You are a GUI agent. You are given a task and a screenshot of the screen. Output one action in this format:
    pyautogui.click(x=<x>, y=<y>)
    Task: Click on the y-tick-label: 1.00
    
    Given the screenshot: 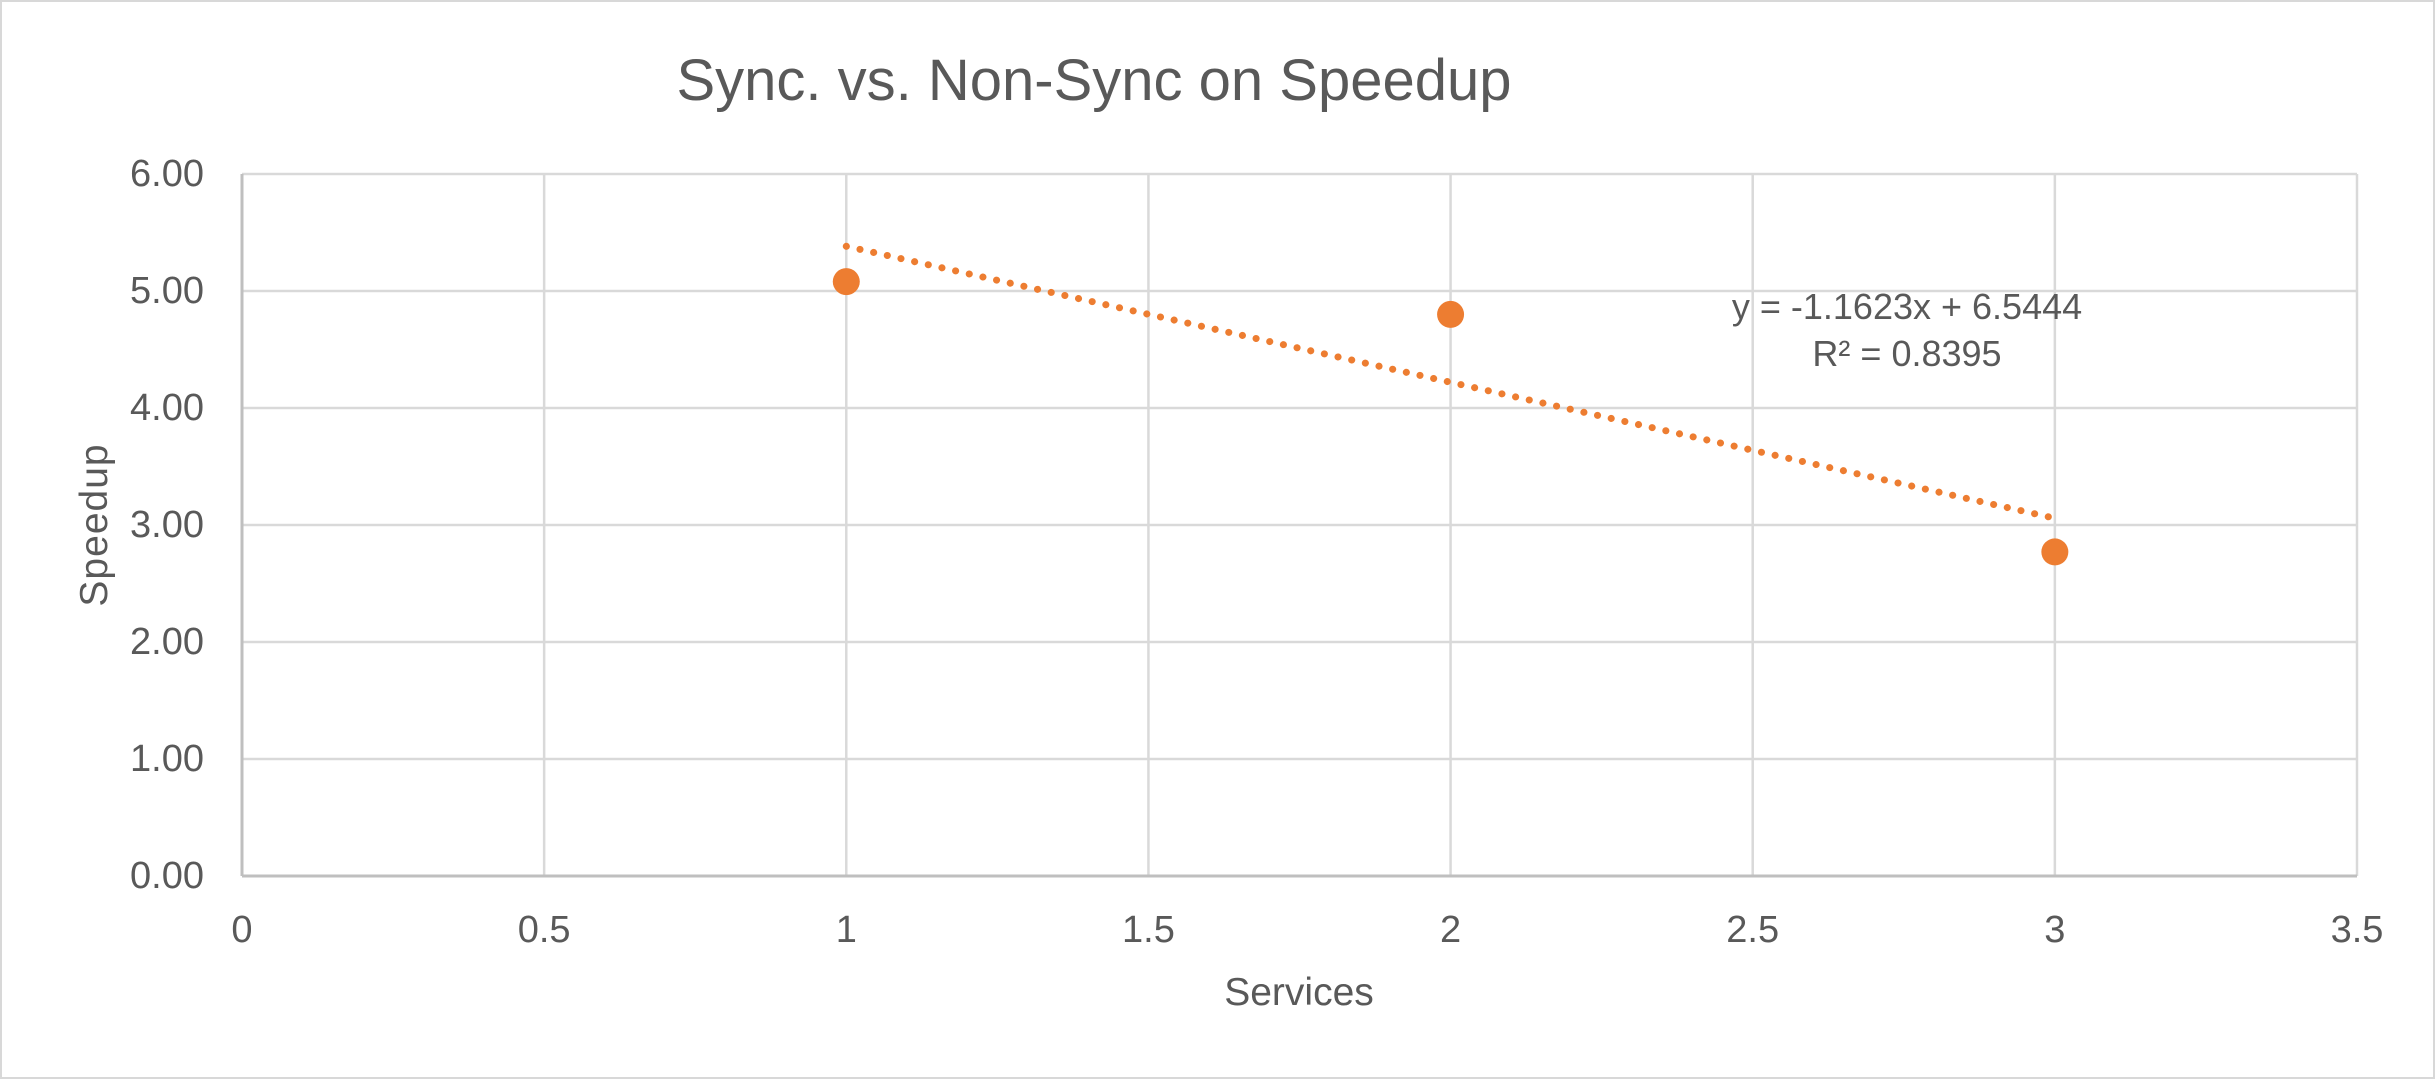 What is the action you would take?
    pyautogui.click(x=167, y=759)
    